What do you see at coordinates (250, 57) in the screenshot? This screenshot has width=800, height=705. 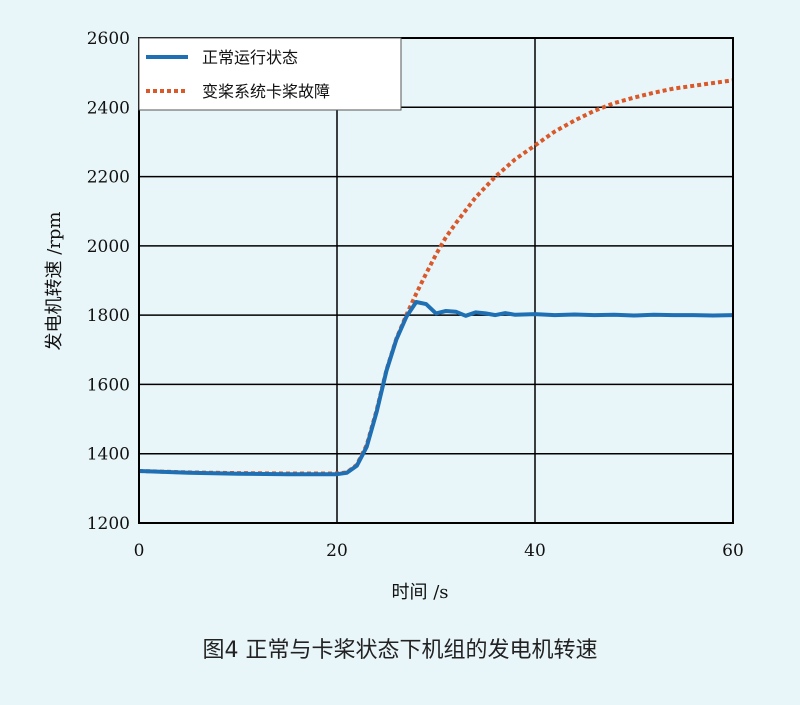 I see `legend-label-normal: 正常运行状态` at bounding box center [250, 57].